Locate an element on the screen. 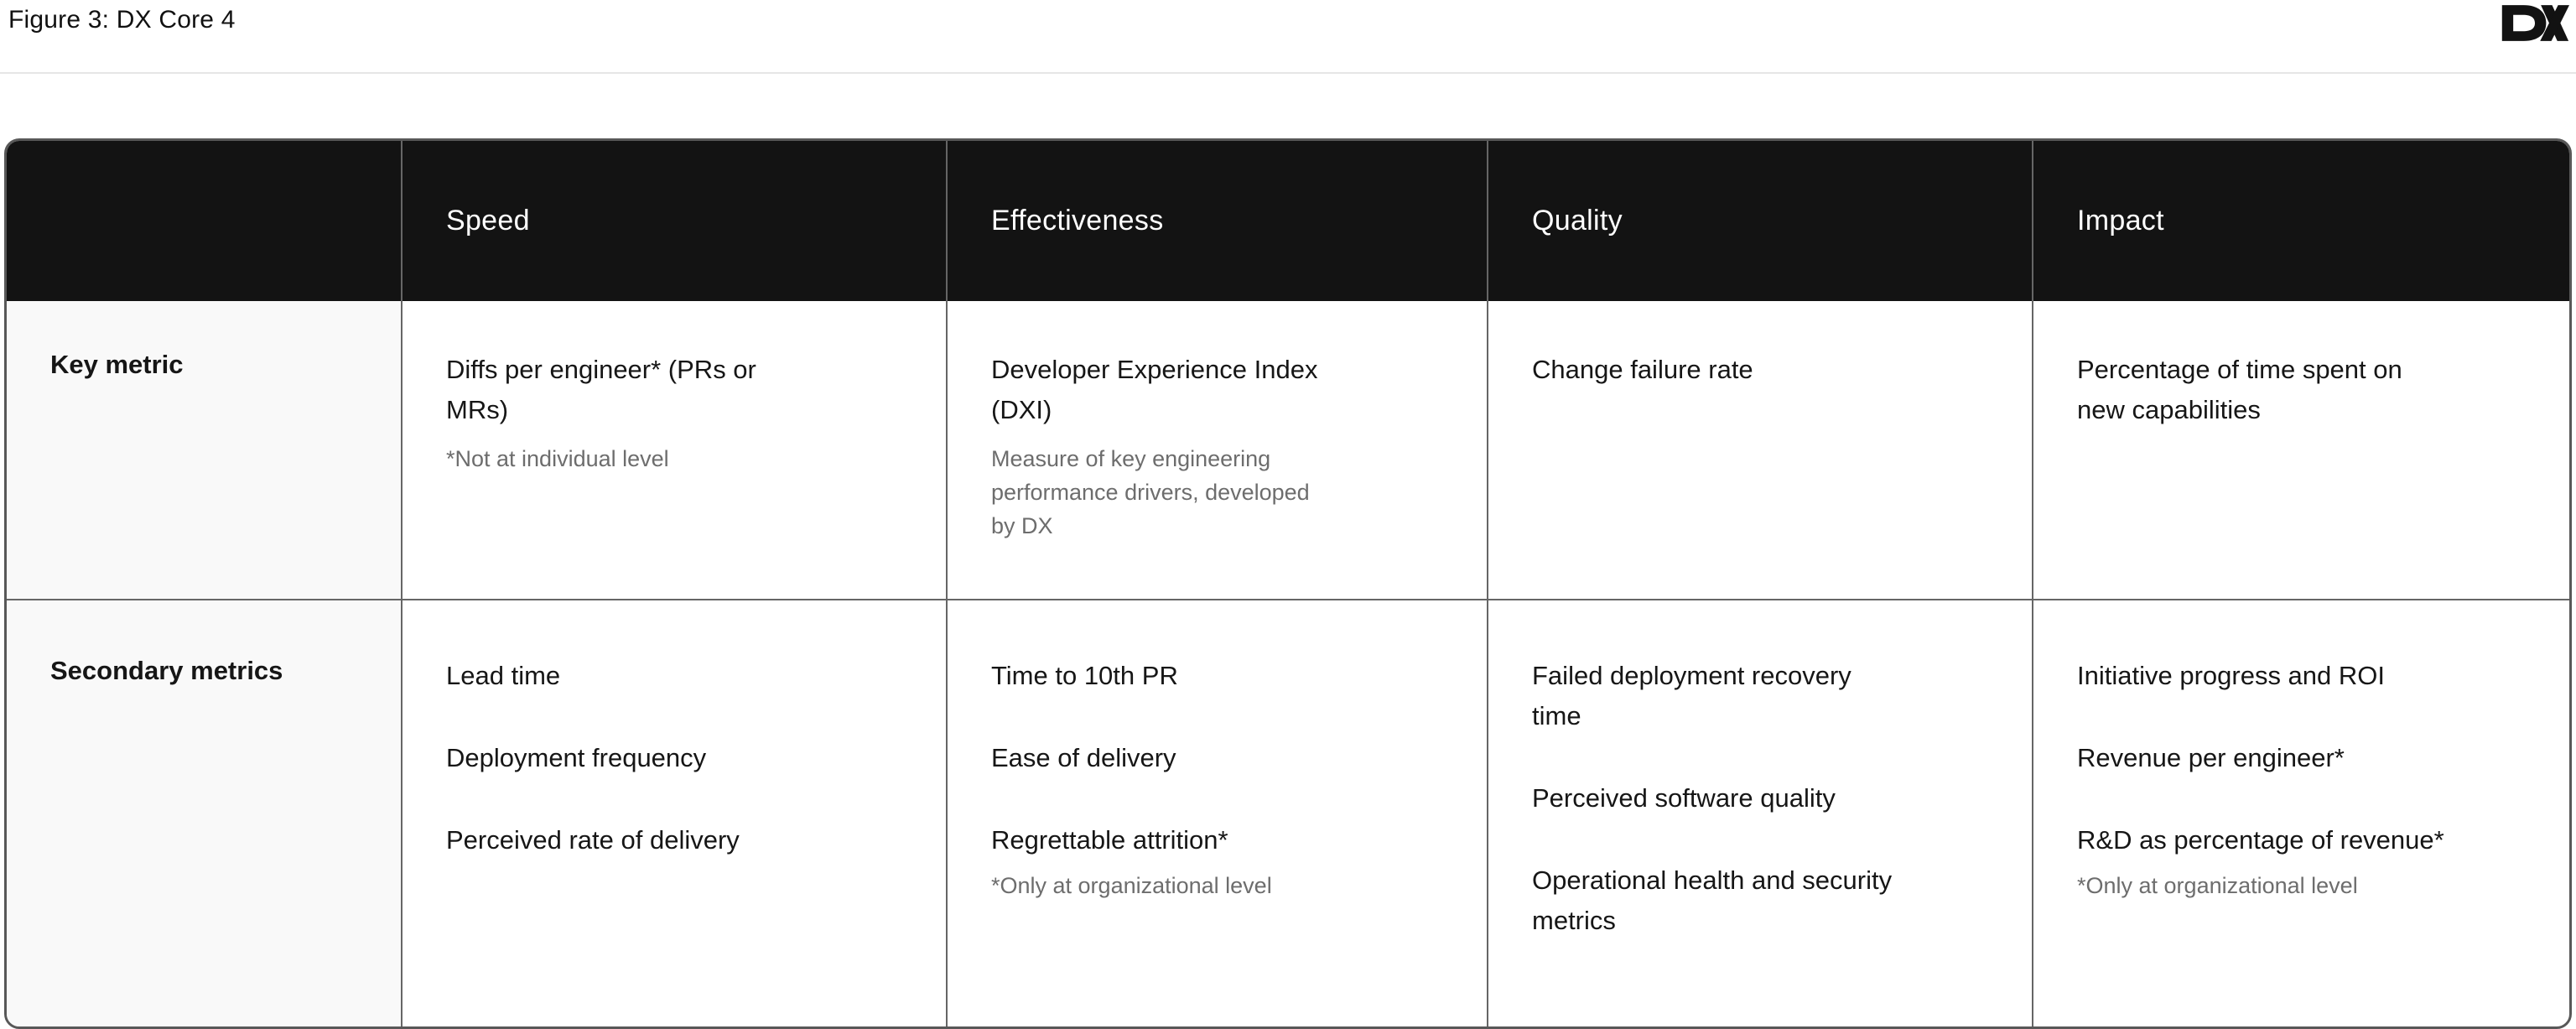  dx-logo is located at coordinates (2535, 23).